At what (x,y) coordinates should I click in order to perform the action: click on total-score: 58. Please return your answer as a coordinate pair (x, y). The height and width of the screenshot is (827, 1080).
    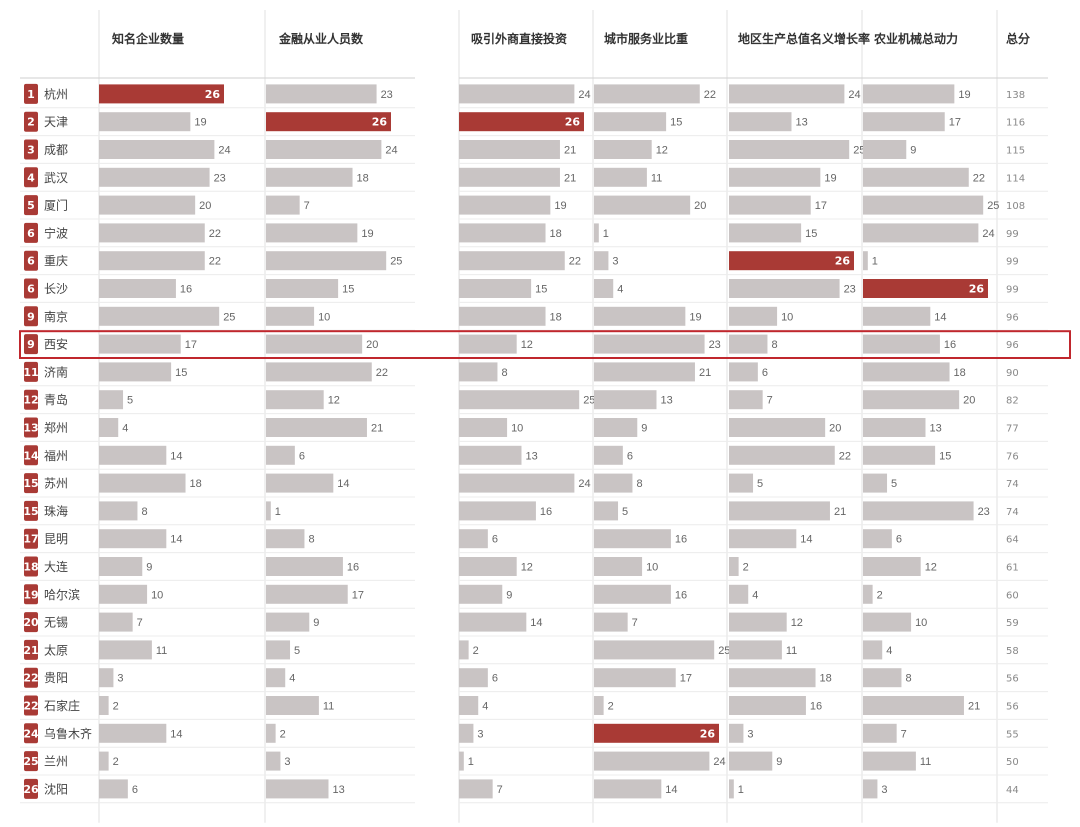
    Looking at the image, I should click on (1012, 651).